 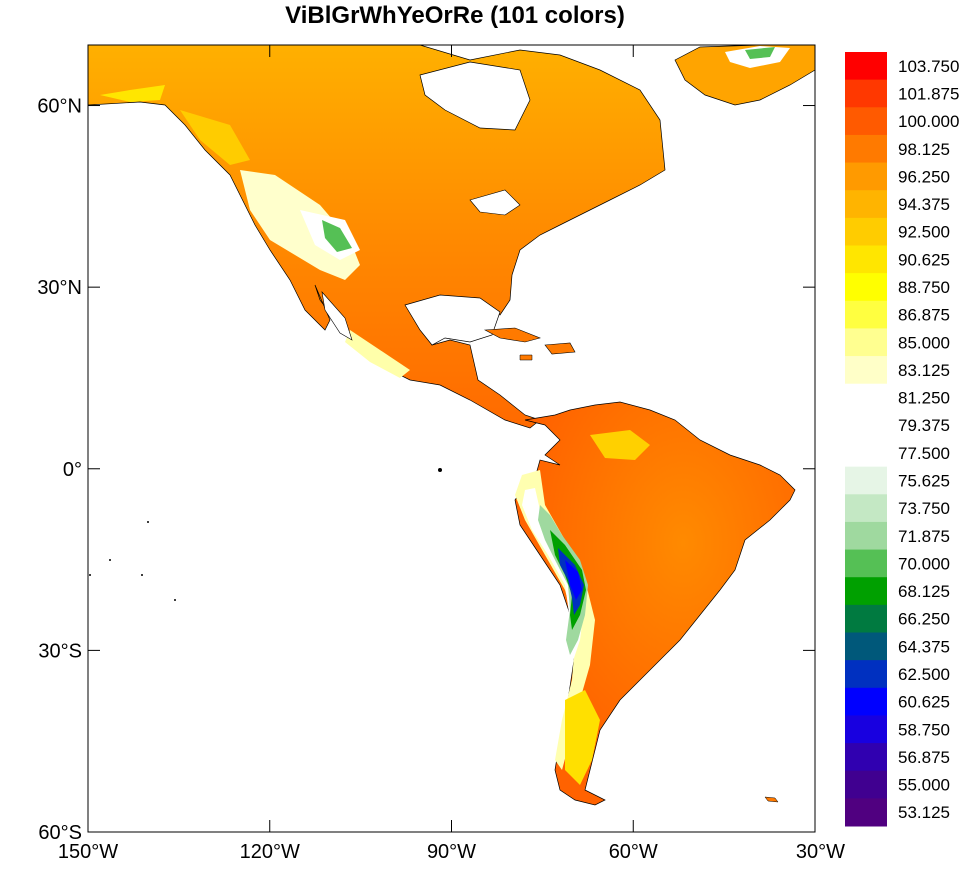 I want to click on lat-tick-label: 30°N, so click(x=59, y=288).